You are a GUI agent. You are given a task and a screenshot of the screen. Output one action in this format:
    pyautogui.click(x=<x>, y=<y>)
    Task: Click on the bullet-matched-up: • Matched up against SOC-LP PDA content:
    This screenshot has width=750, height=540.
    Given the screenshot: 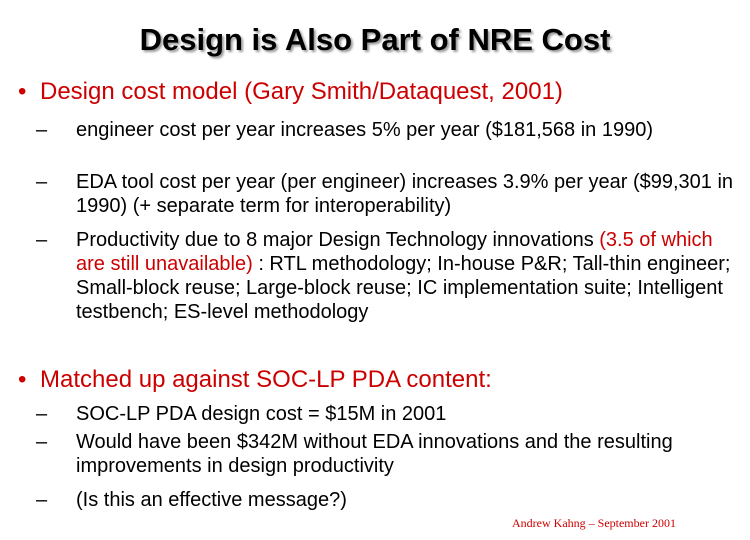 What is the action you would take?
    pyautogui.click(x=255, y=380)
    